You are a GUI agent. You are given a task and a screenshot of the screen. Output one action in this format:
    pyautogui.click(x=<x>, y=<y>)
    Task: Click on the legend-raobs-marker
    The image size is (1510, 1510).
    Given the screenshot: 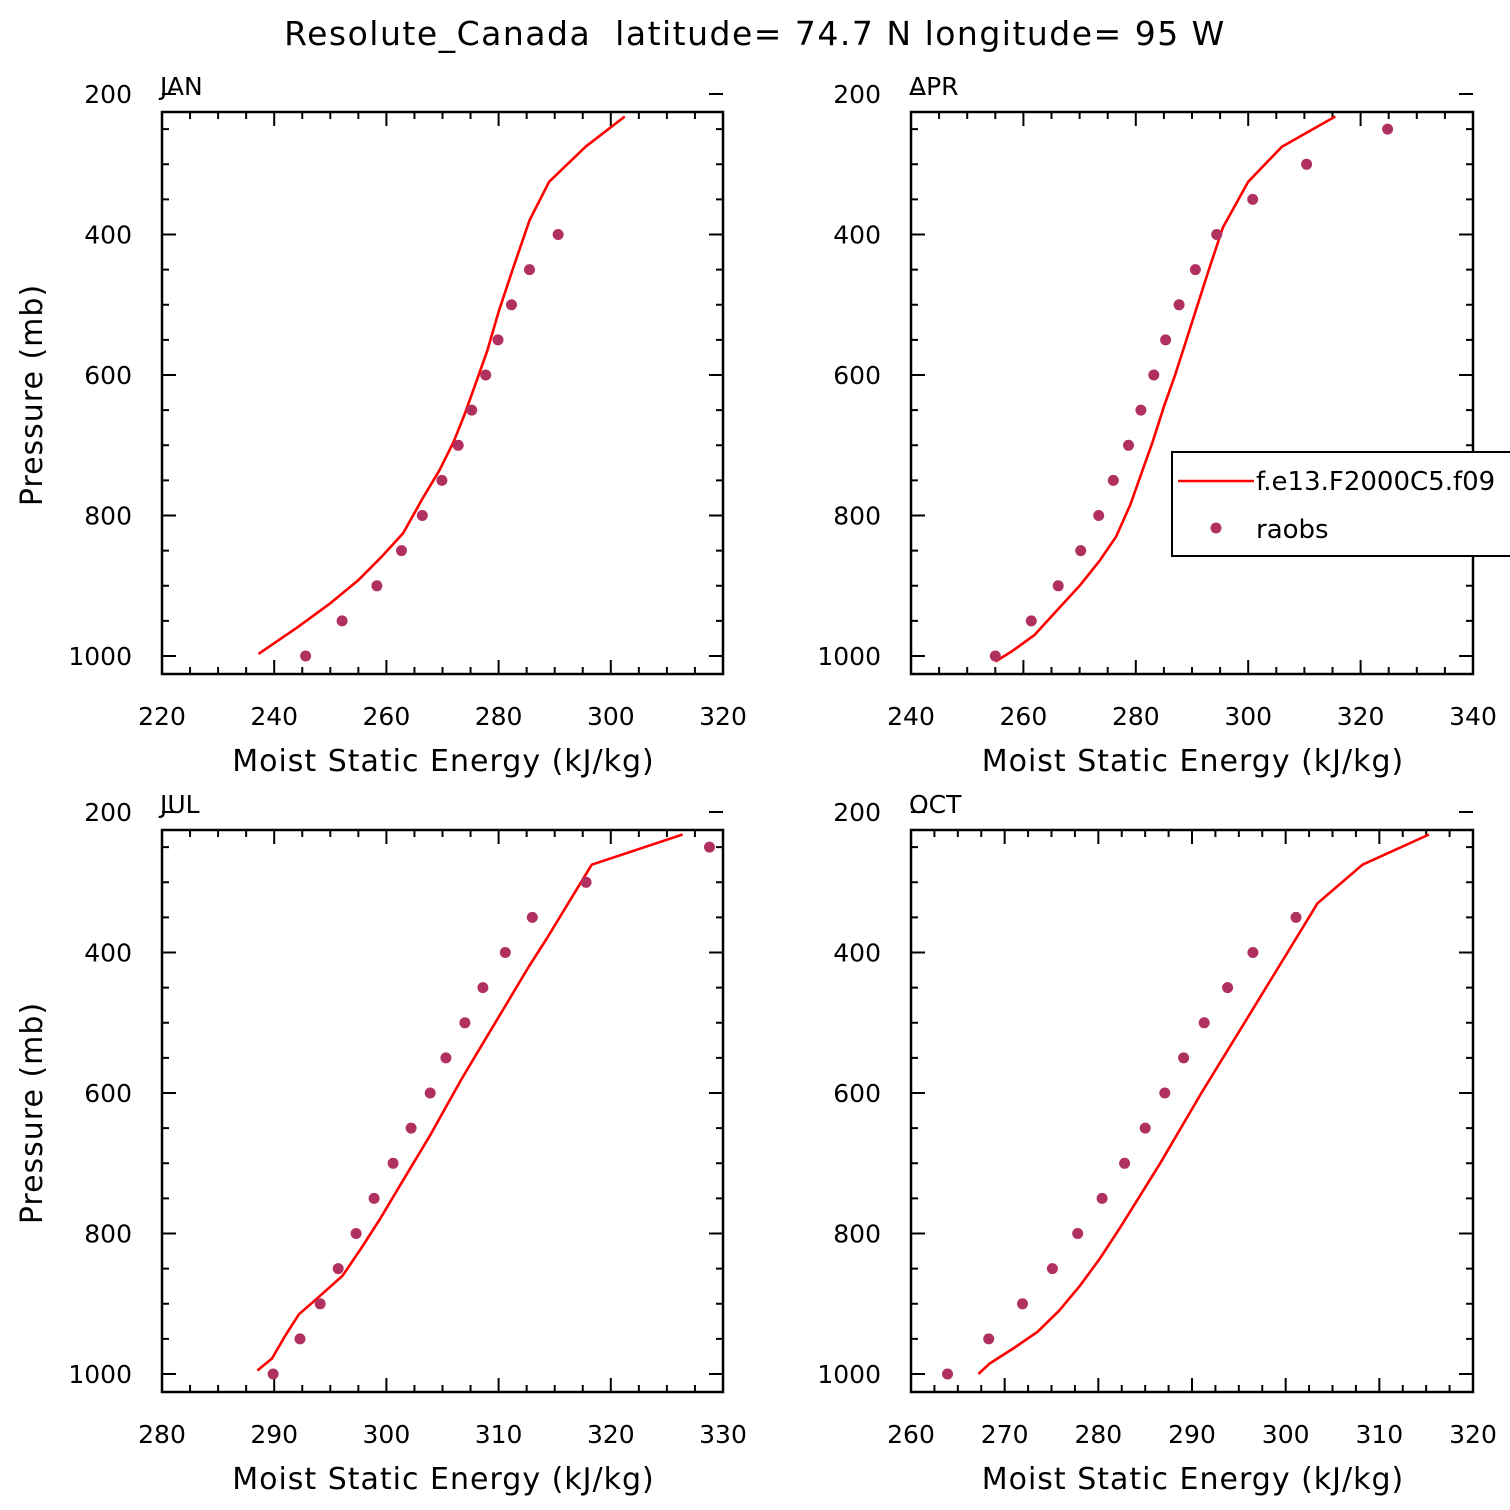 What is the action you would take?
    pyautogui.click(x=1216, y=528)
    